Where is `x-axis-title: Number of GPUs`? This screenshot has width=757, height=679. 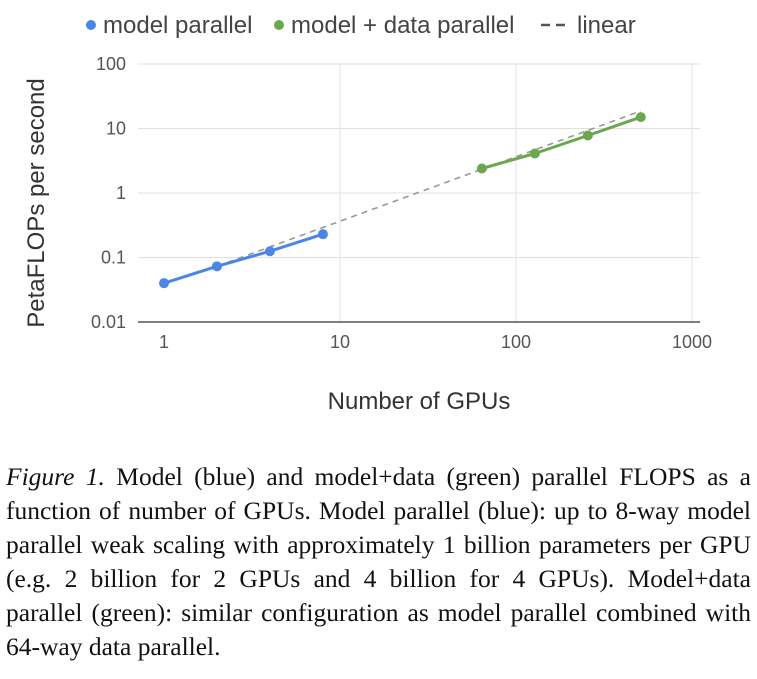
x-axis-title: Number of GPUs is located at coordinates (419, 401).